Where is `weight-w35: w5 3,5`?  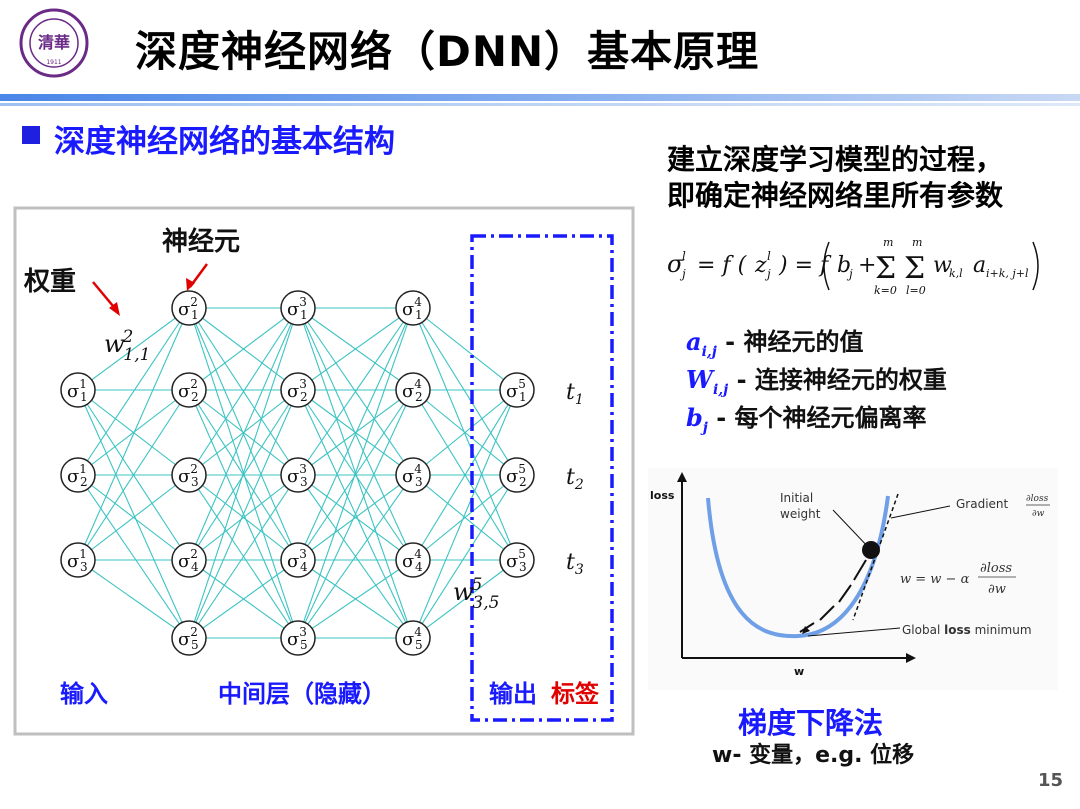 weight-w35: w5 3,5 is located at coordinates (476, 594).